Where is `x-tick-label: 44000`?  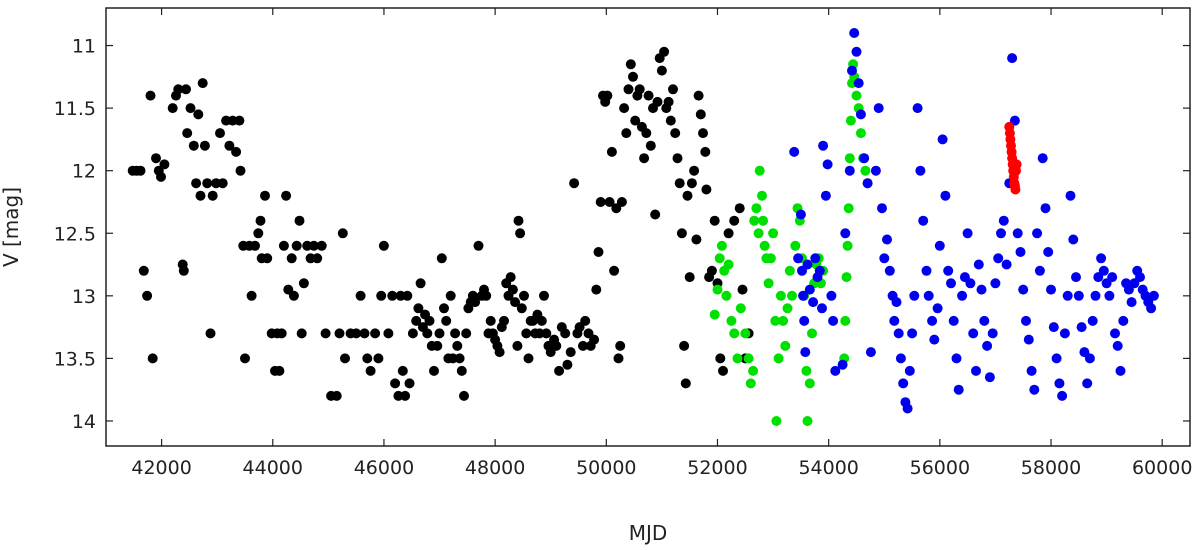
x-tick-label: 44000 is located at coordinates (273, 468).